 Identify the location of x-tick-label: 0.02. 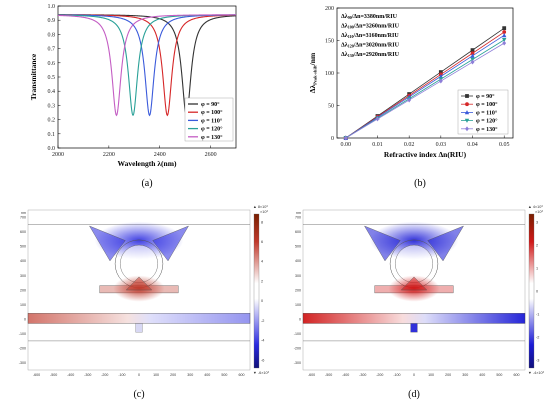
(409, 145).